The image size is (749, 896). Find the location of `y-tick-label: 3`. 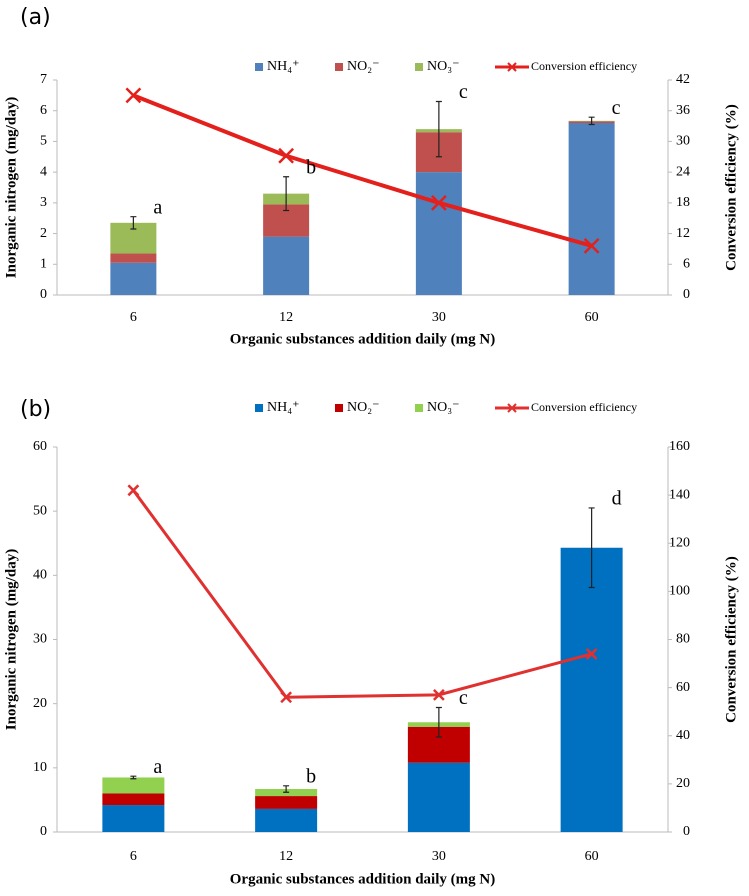

y-tick-label: 3 is located at coordinates (43, 202).